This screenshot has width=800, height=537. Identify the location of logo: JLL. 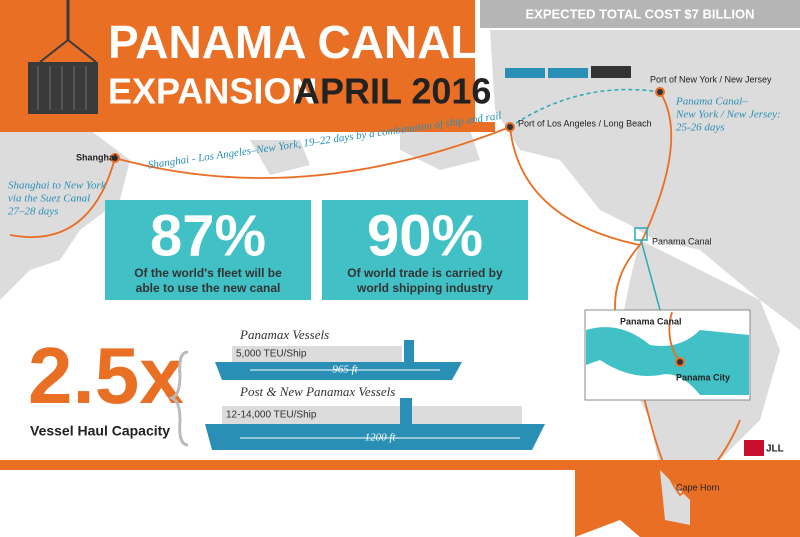
(775, 449).